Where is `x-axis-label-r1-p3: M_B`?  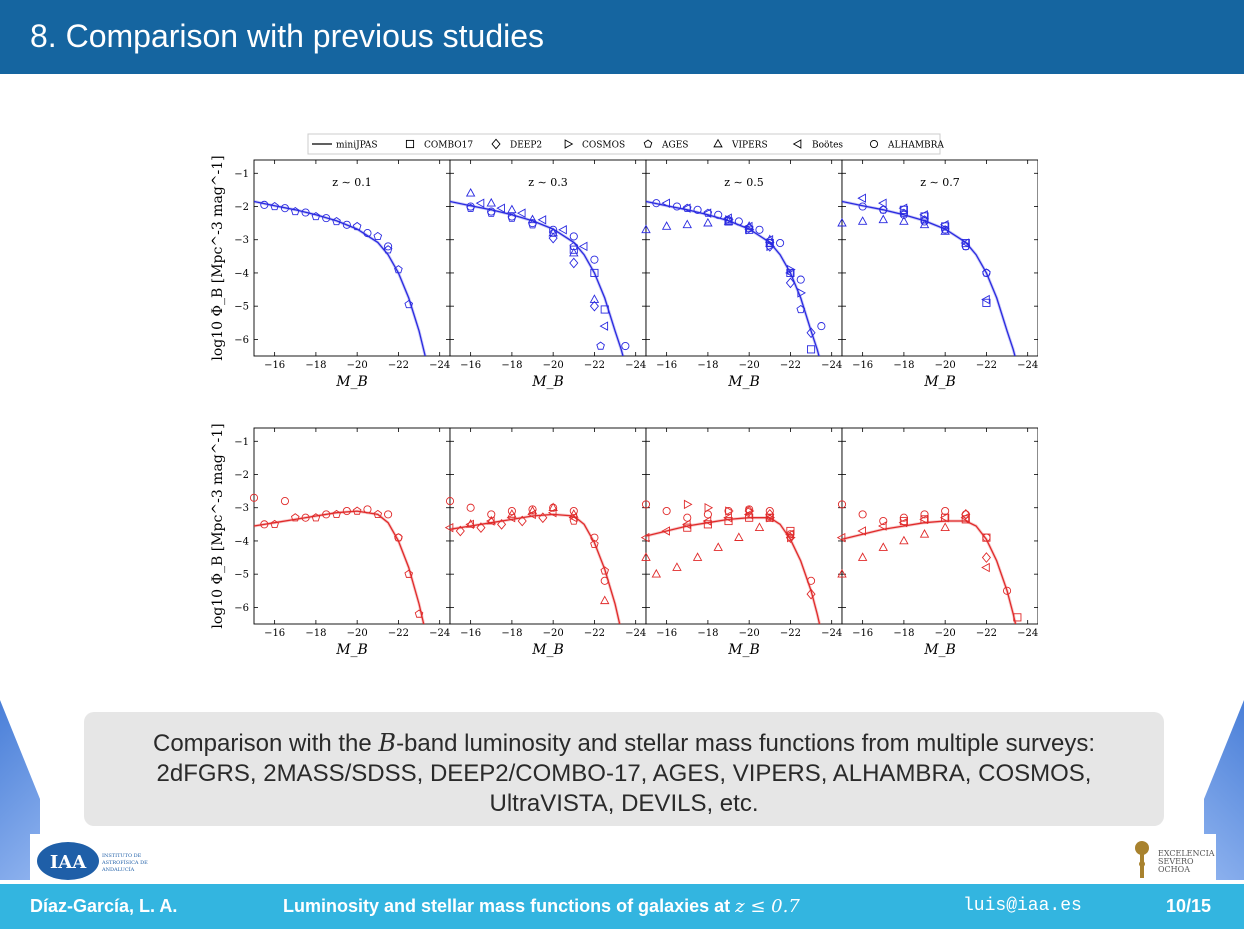
x-axis-label-r1-p3: M_B is located at coordinates (939, 650).